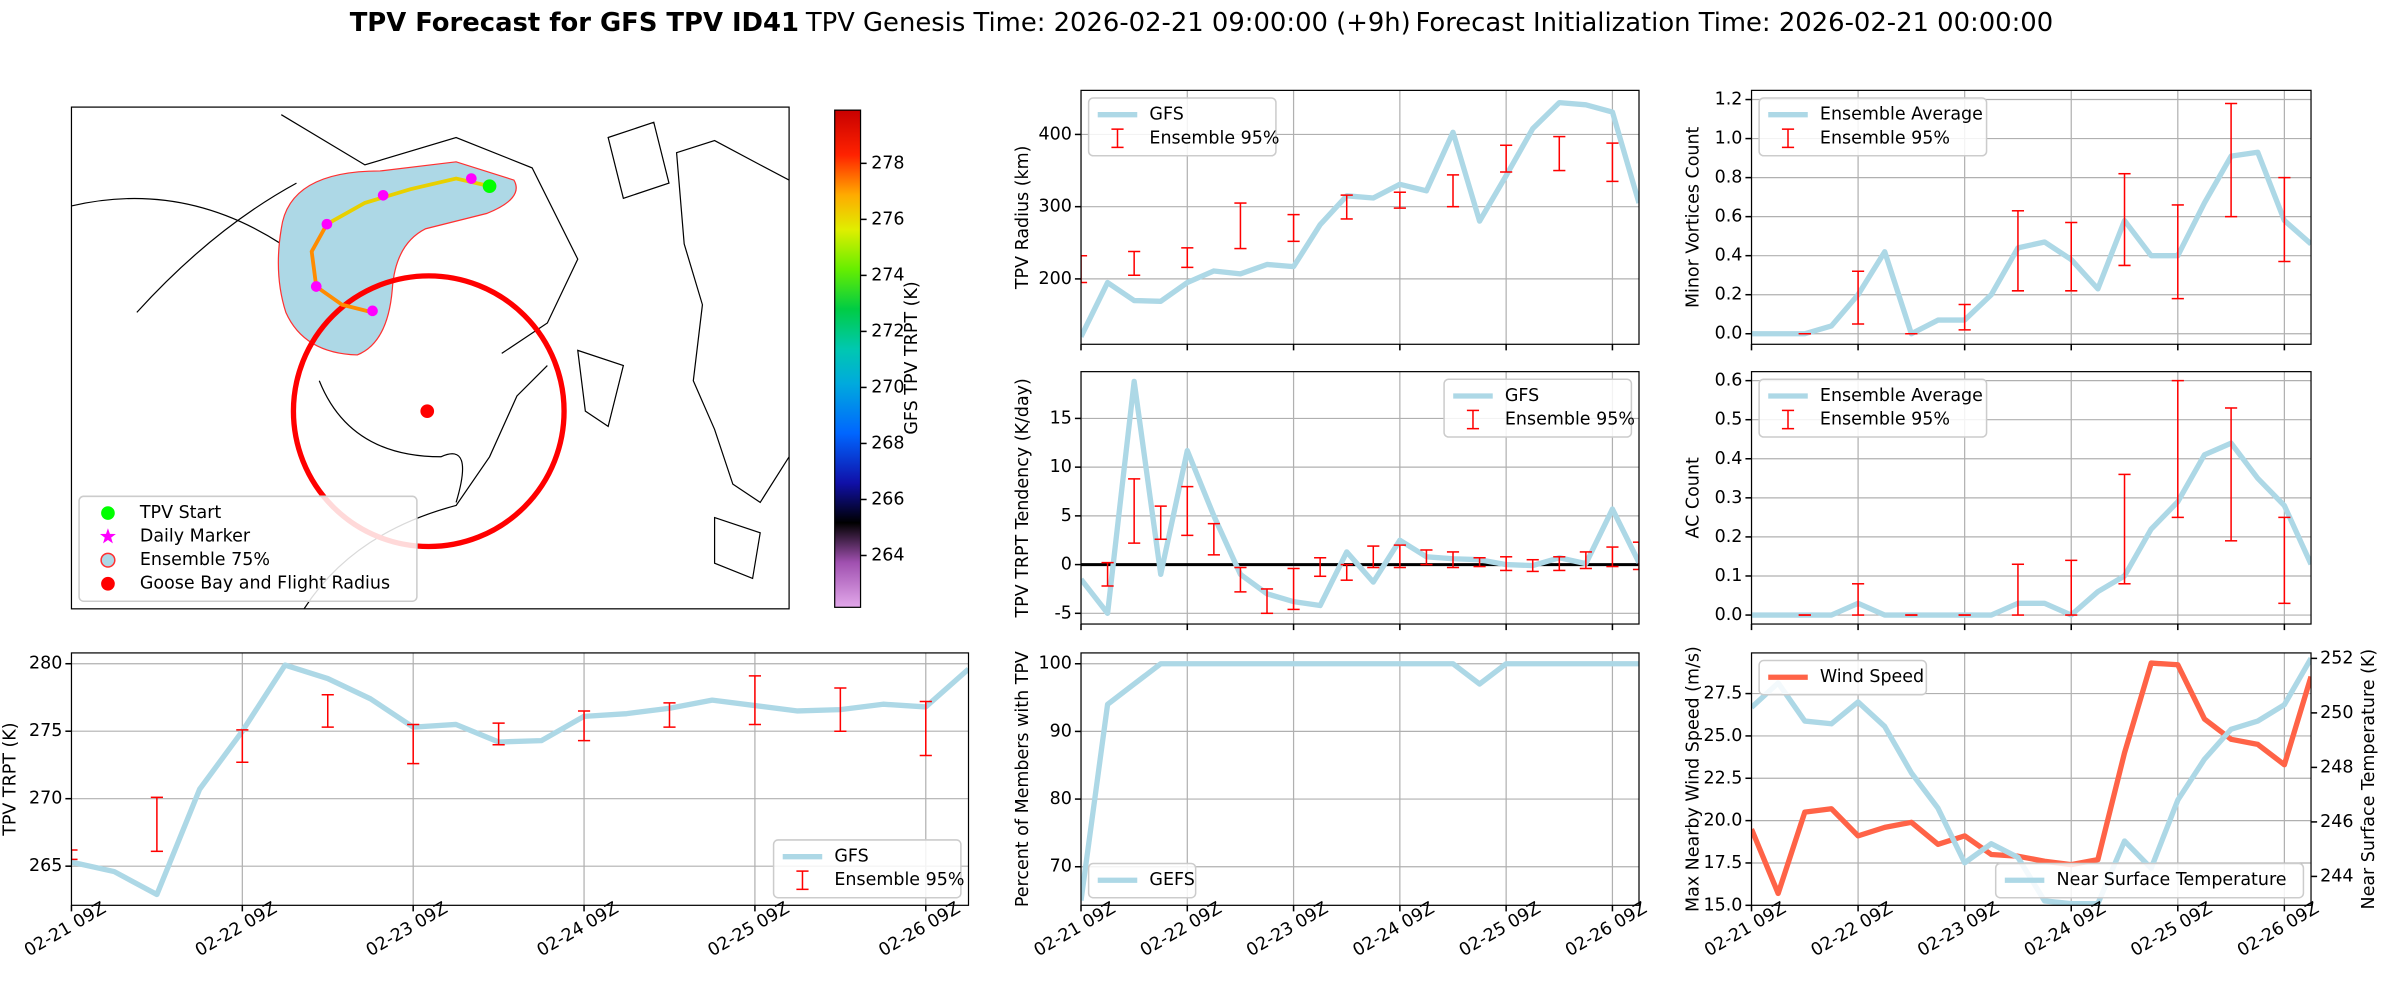  I want to click on flight-radius, so click(428, 411).